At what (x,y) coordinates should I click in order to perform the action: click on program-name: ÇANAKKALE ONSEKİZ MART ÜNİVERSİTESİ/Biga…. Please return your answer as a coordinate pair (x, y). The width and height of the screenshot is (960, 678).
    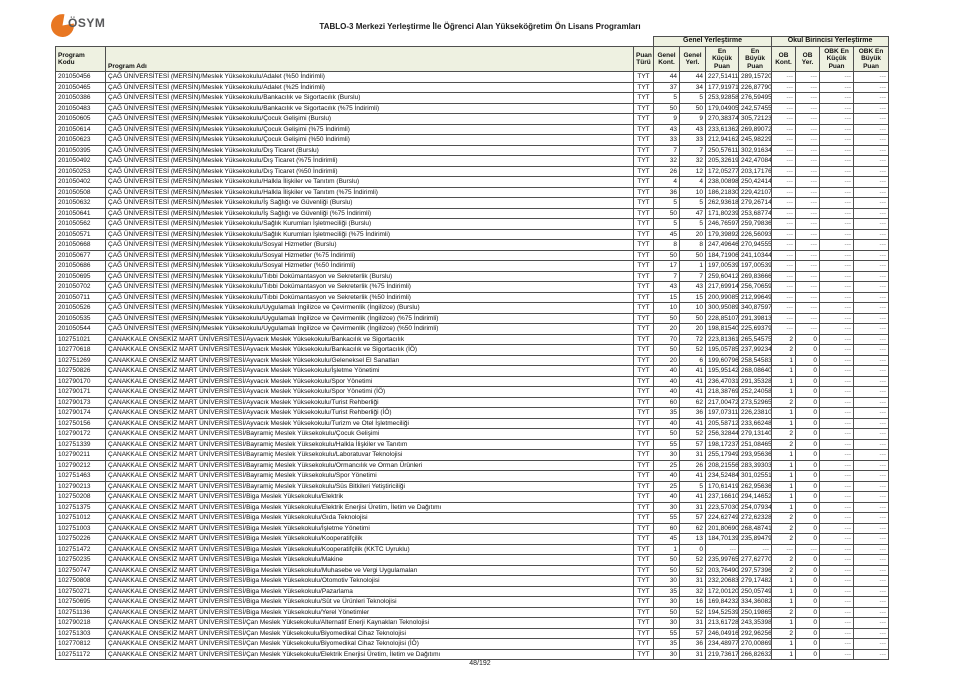
    Looking at the image, I should click on (369, 507).